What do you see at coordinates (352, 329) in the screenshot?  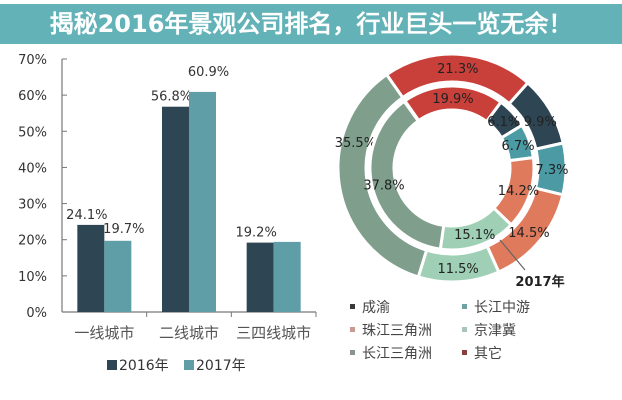 I see `legend-swatch-珠江三角洲` at bounding box center [352, 329].